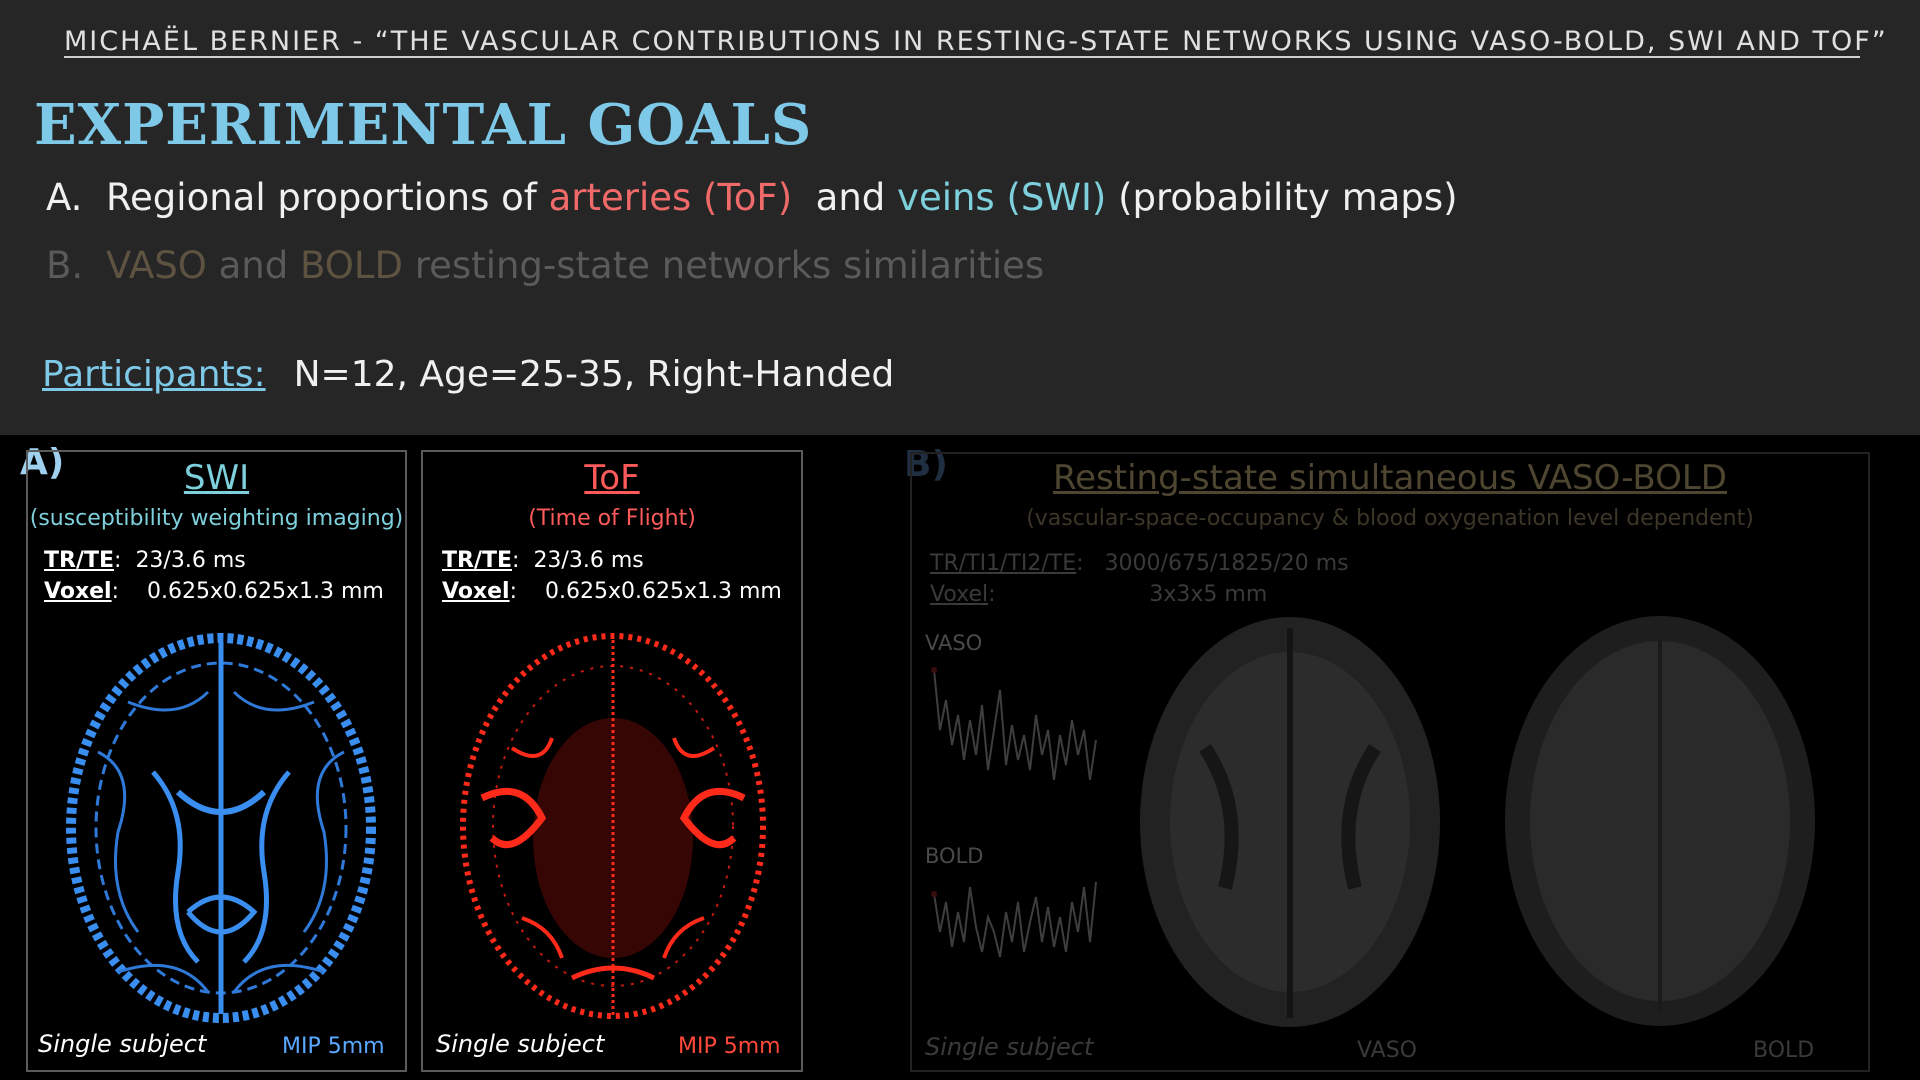 This screenshot has height=1080, width=1920. Describe the element at coordinates (351, 265) in the screenshot. I see `goal-b-bold: BOLD` at that location.